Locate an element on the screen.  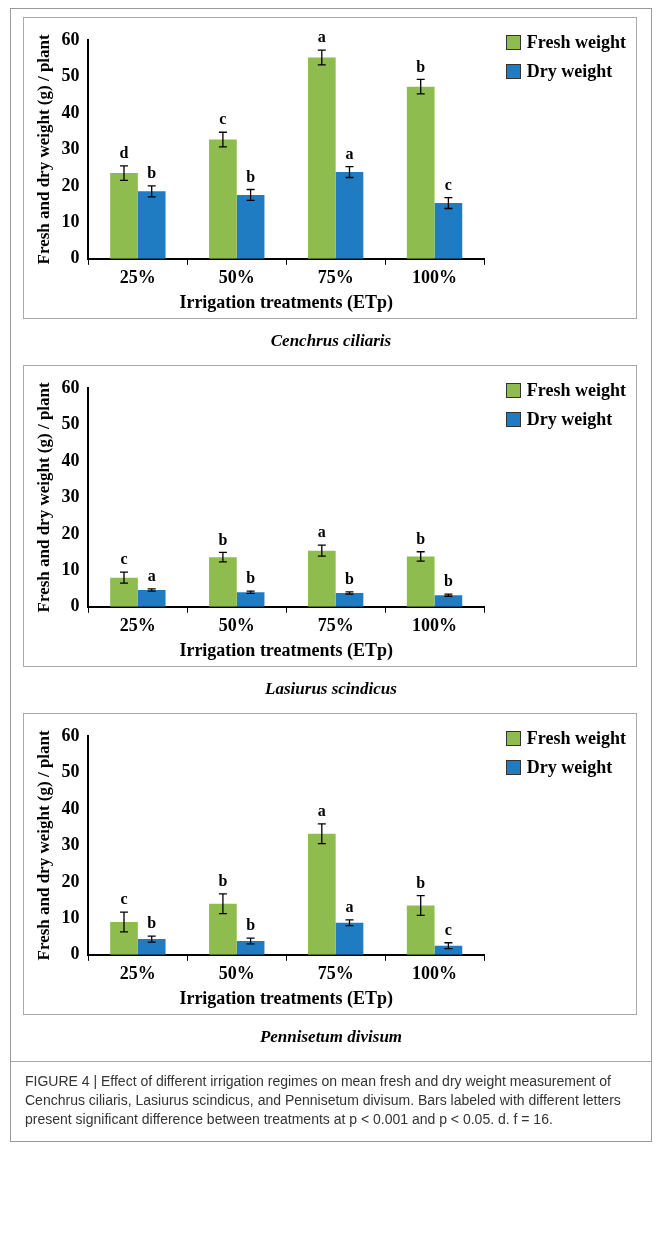
data-label: d is located at coordinates (124, 152).